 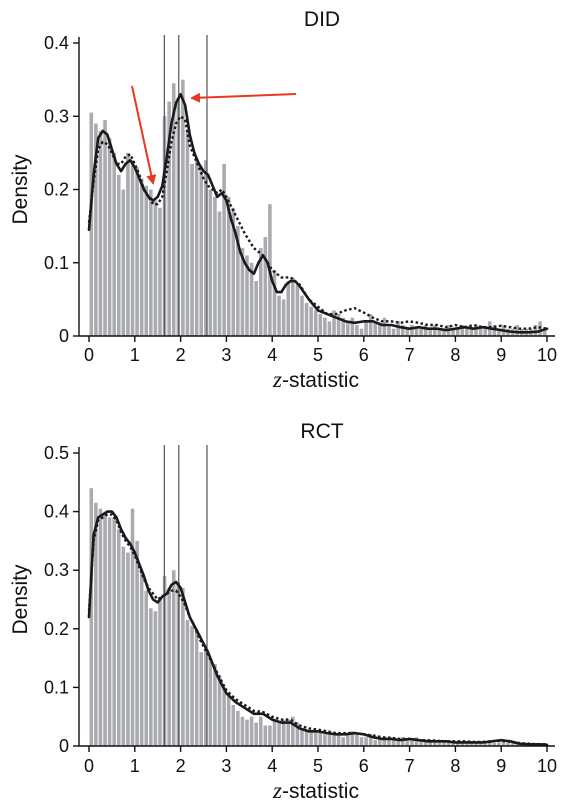 I want to click on y-tick-label: 0.2, so click(x=56, y=629).